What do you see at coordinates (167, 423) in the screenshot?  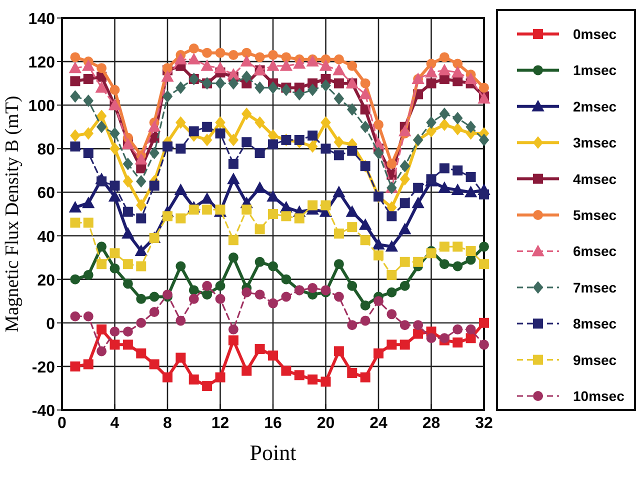 I see `x-tick-label: 8` at bounding box center [167, 423].